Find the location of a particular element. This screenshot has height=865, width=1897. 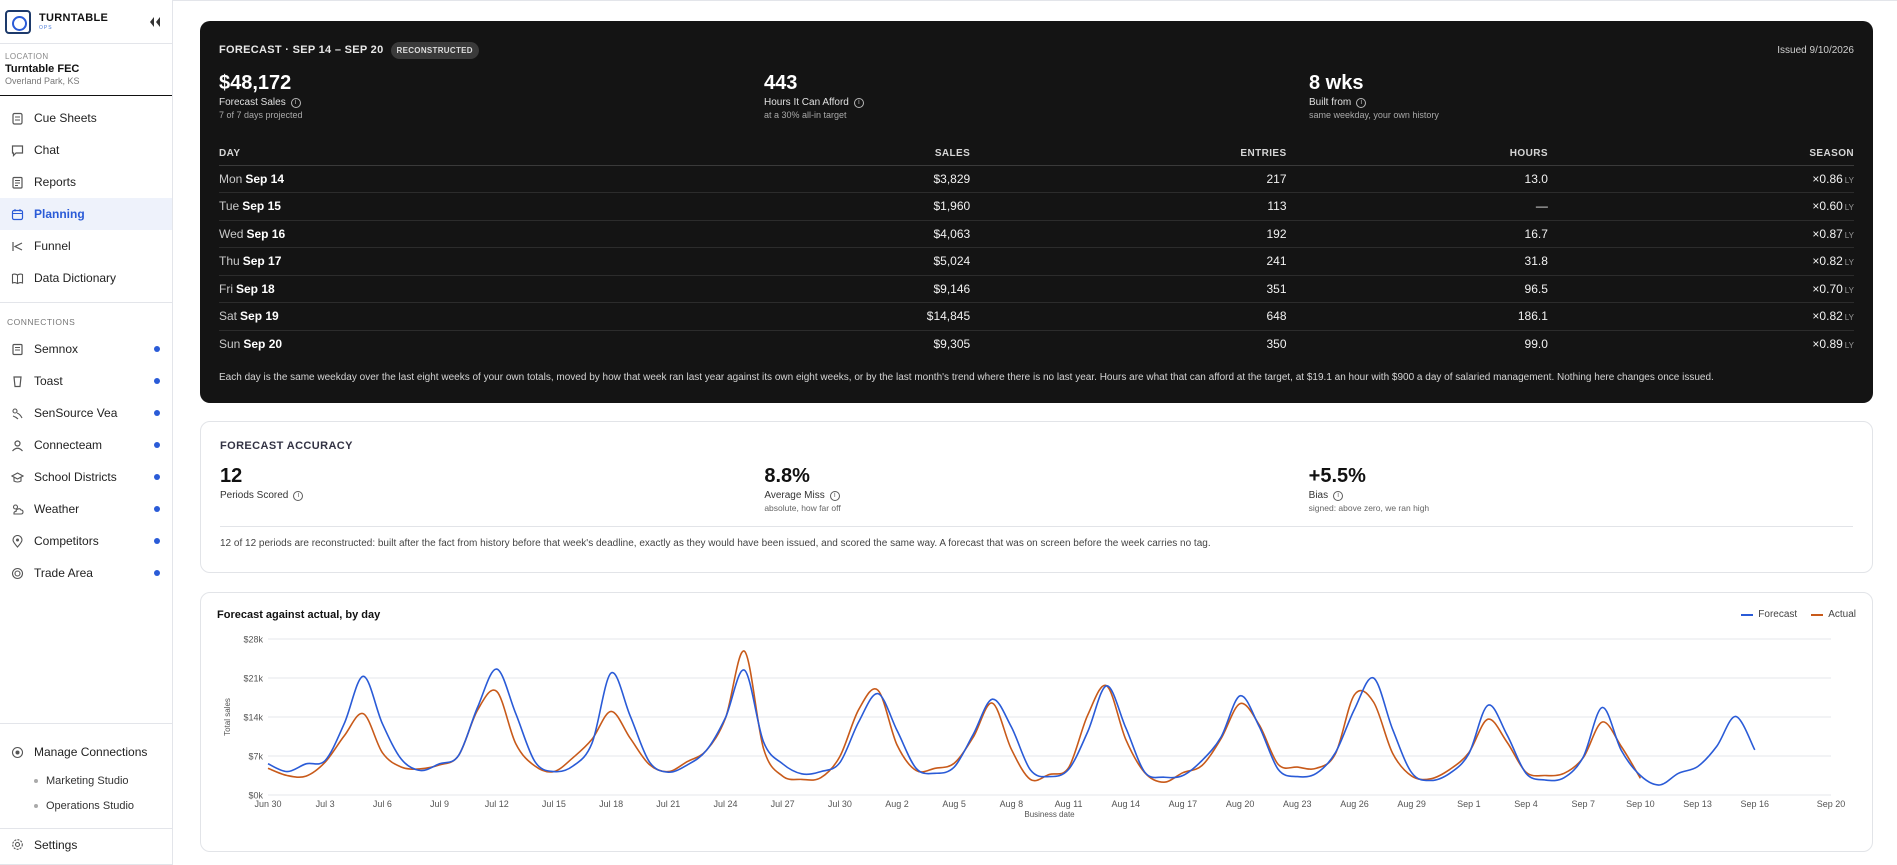

season-value: ×0.82 is located at coordinates (1827, 316).